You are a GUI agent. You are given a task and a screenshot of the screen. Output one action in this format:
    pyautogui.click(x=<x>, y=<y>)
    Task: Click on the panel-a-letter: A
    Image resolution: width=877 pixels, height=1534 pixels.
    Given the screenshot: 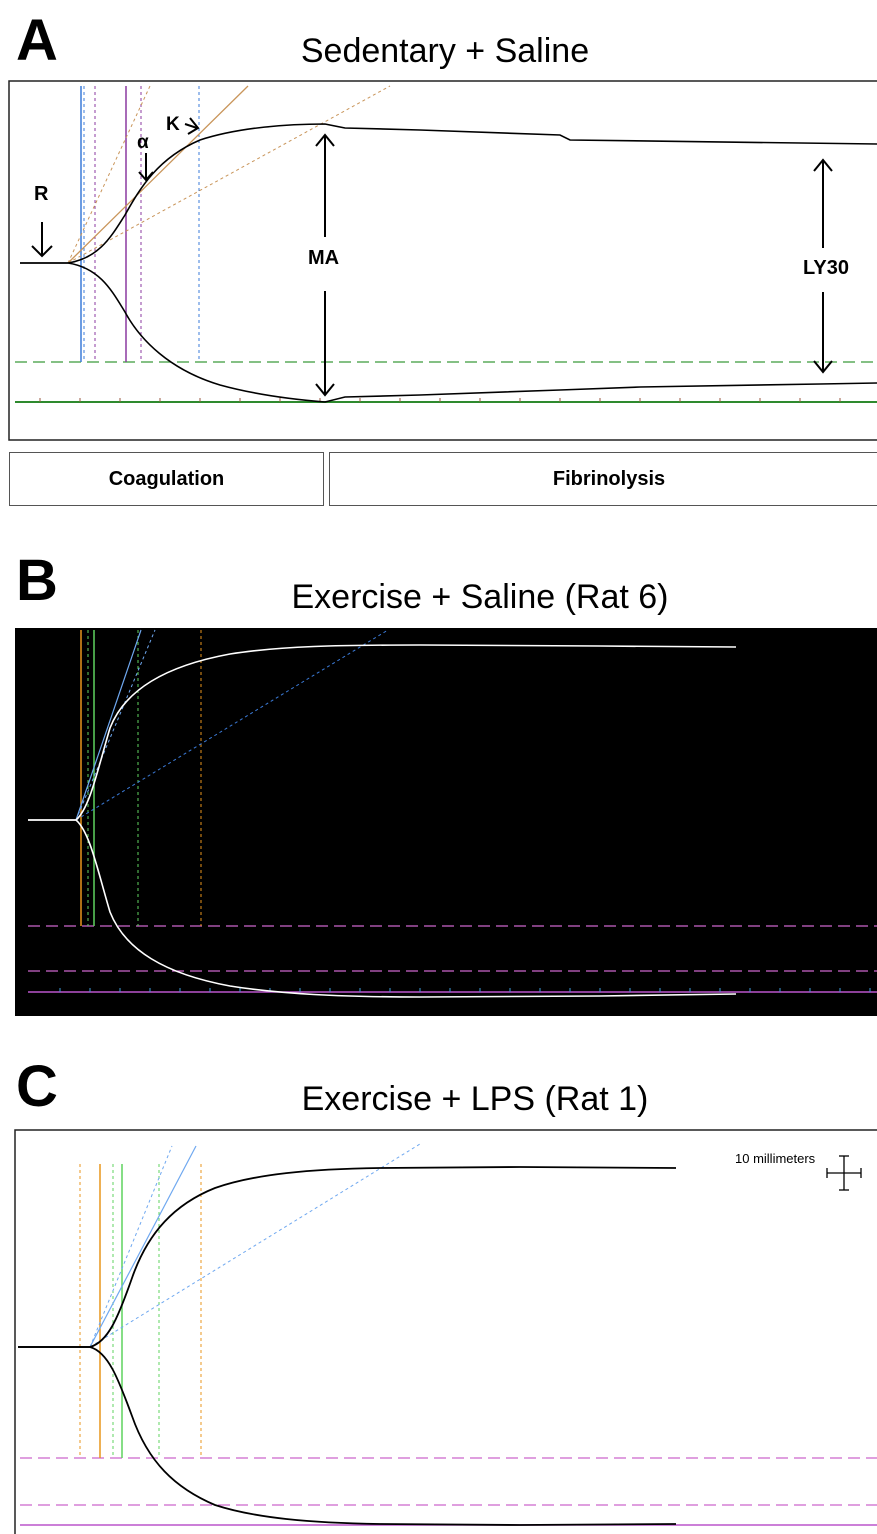 What is the action you would take?
    pyautogui.click(x=37, y=40)
    